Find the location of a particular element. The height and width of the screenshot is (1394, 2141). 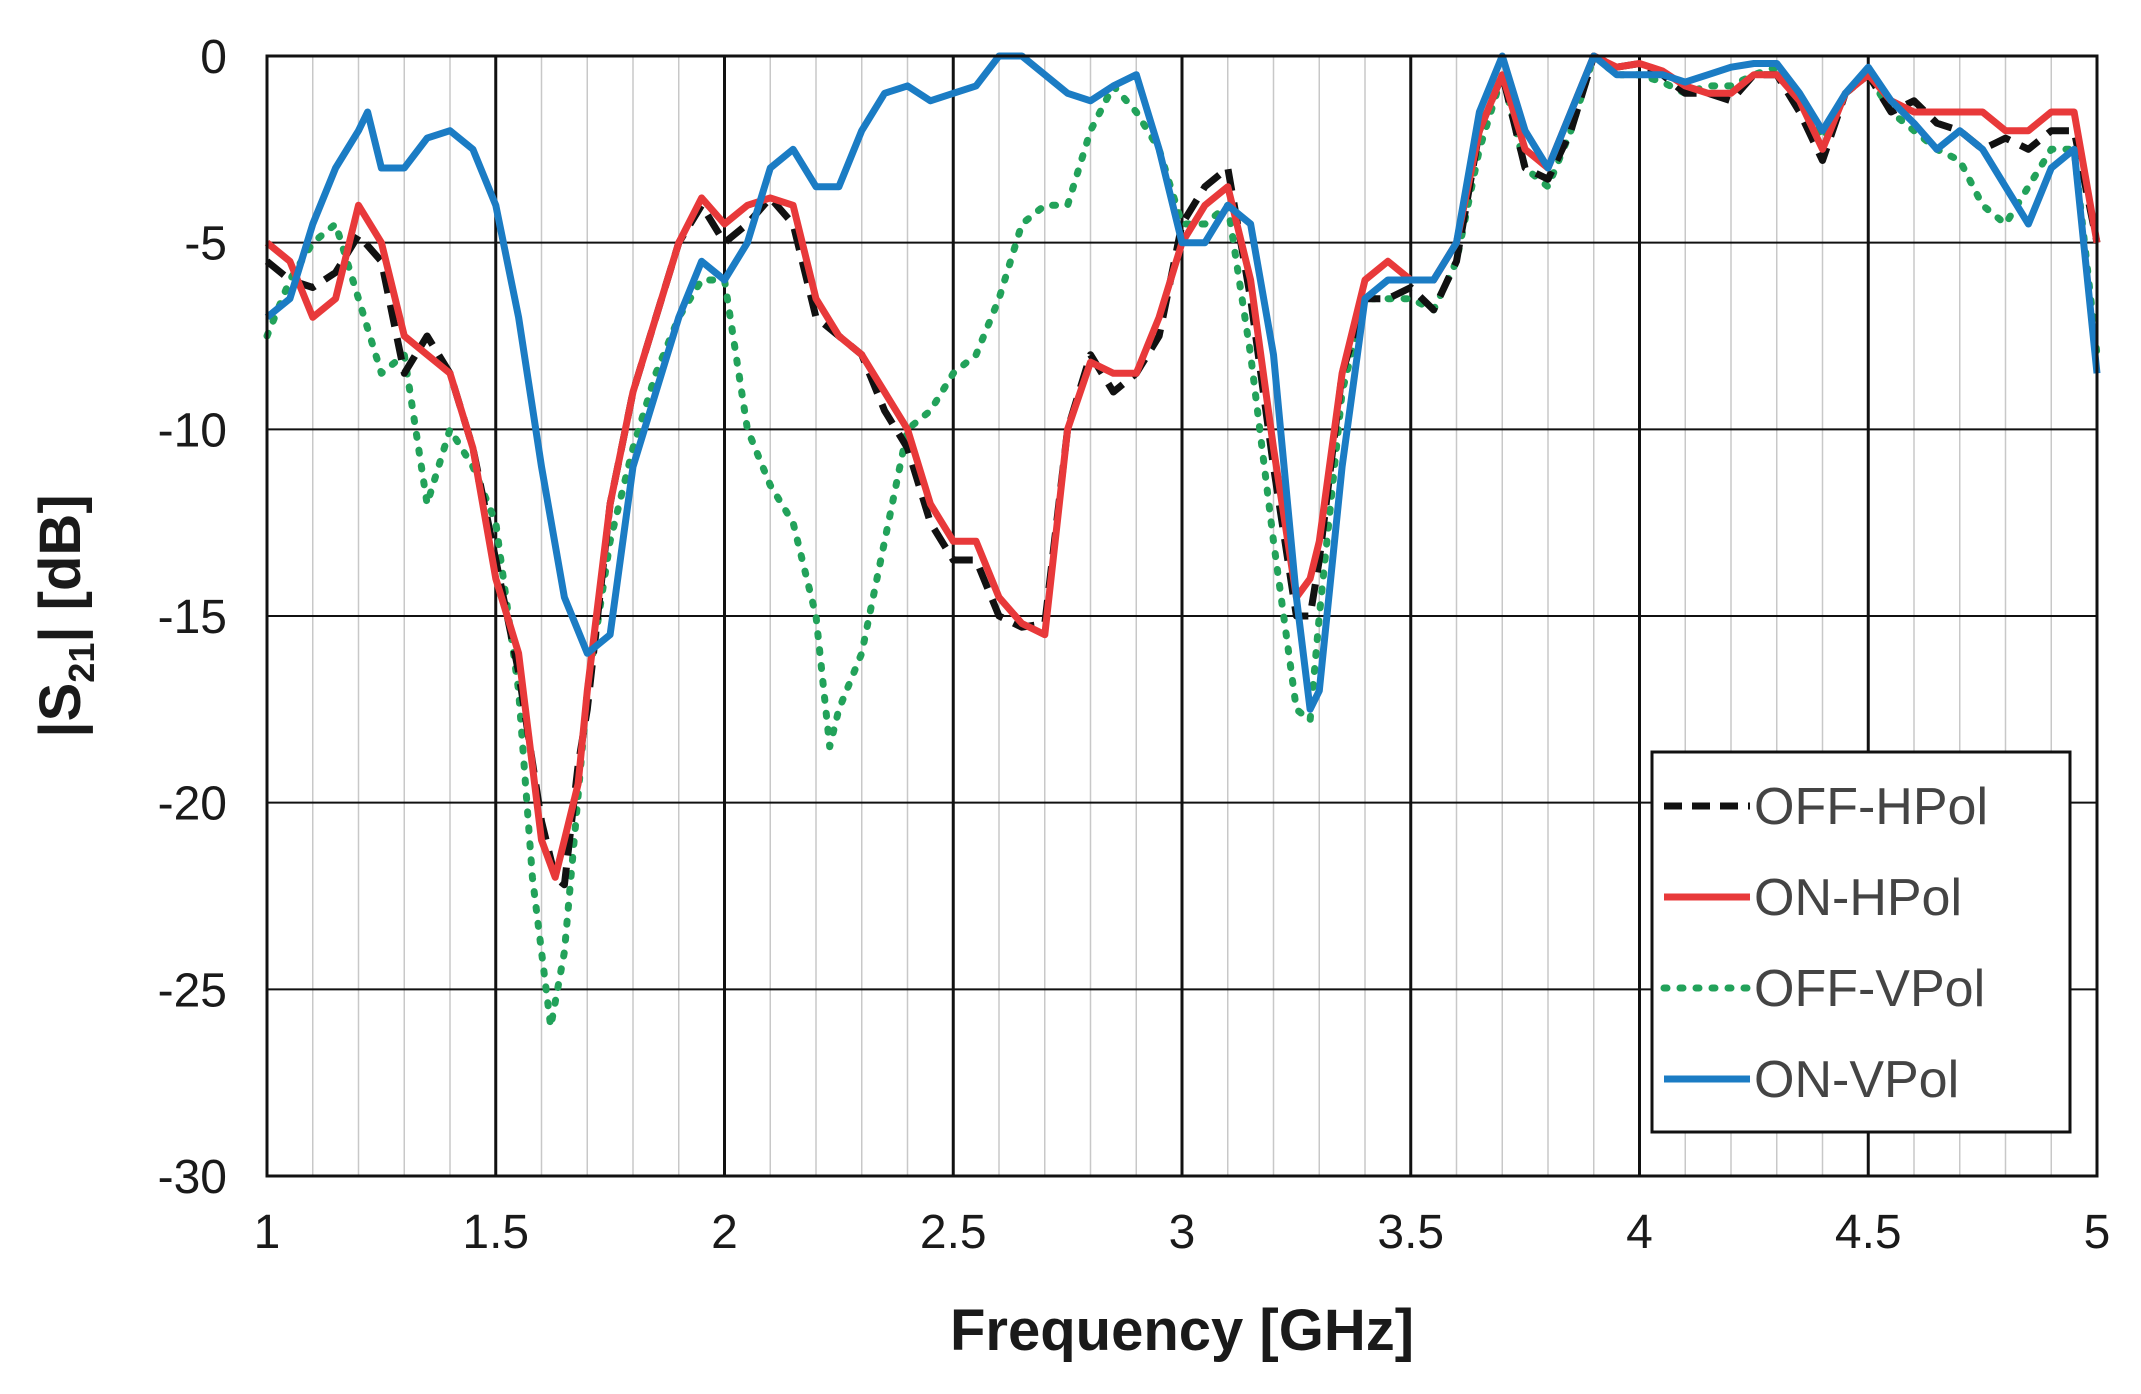

legend-label: OFF-VPol is located at coordinates (1869, 989).